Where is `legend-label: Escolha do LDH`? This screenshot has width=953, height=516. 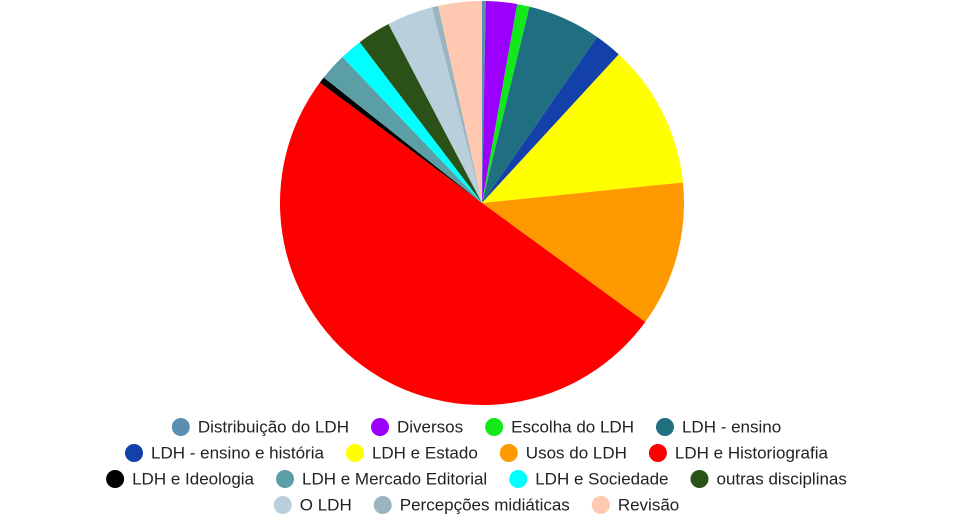
legend-label: Escolha do LDH is located at coordinates (572, 426).